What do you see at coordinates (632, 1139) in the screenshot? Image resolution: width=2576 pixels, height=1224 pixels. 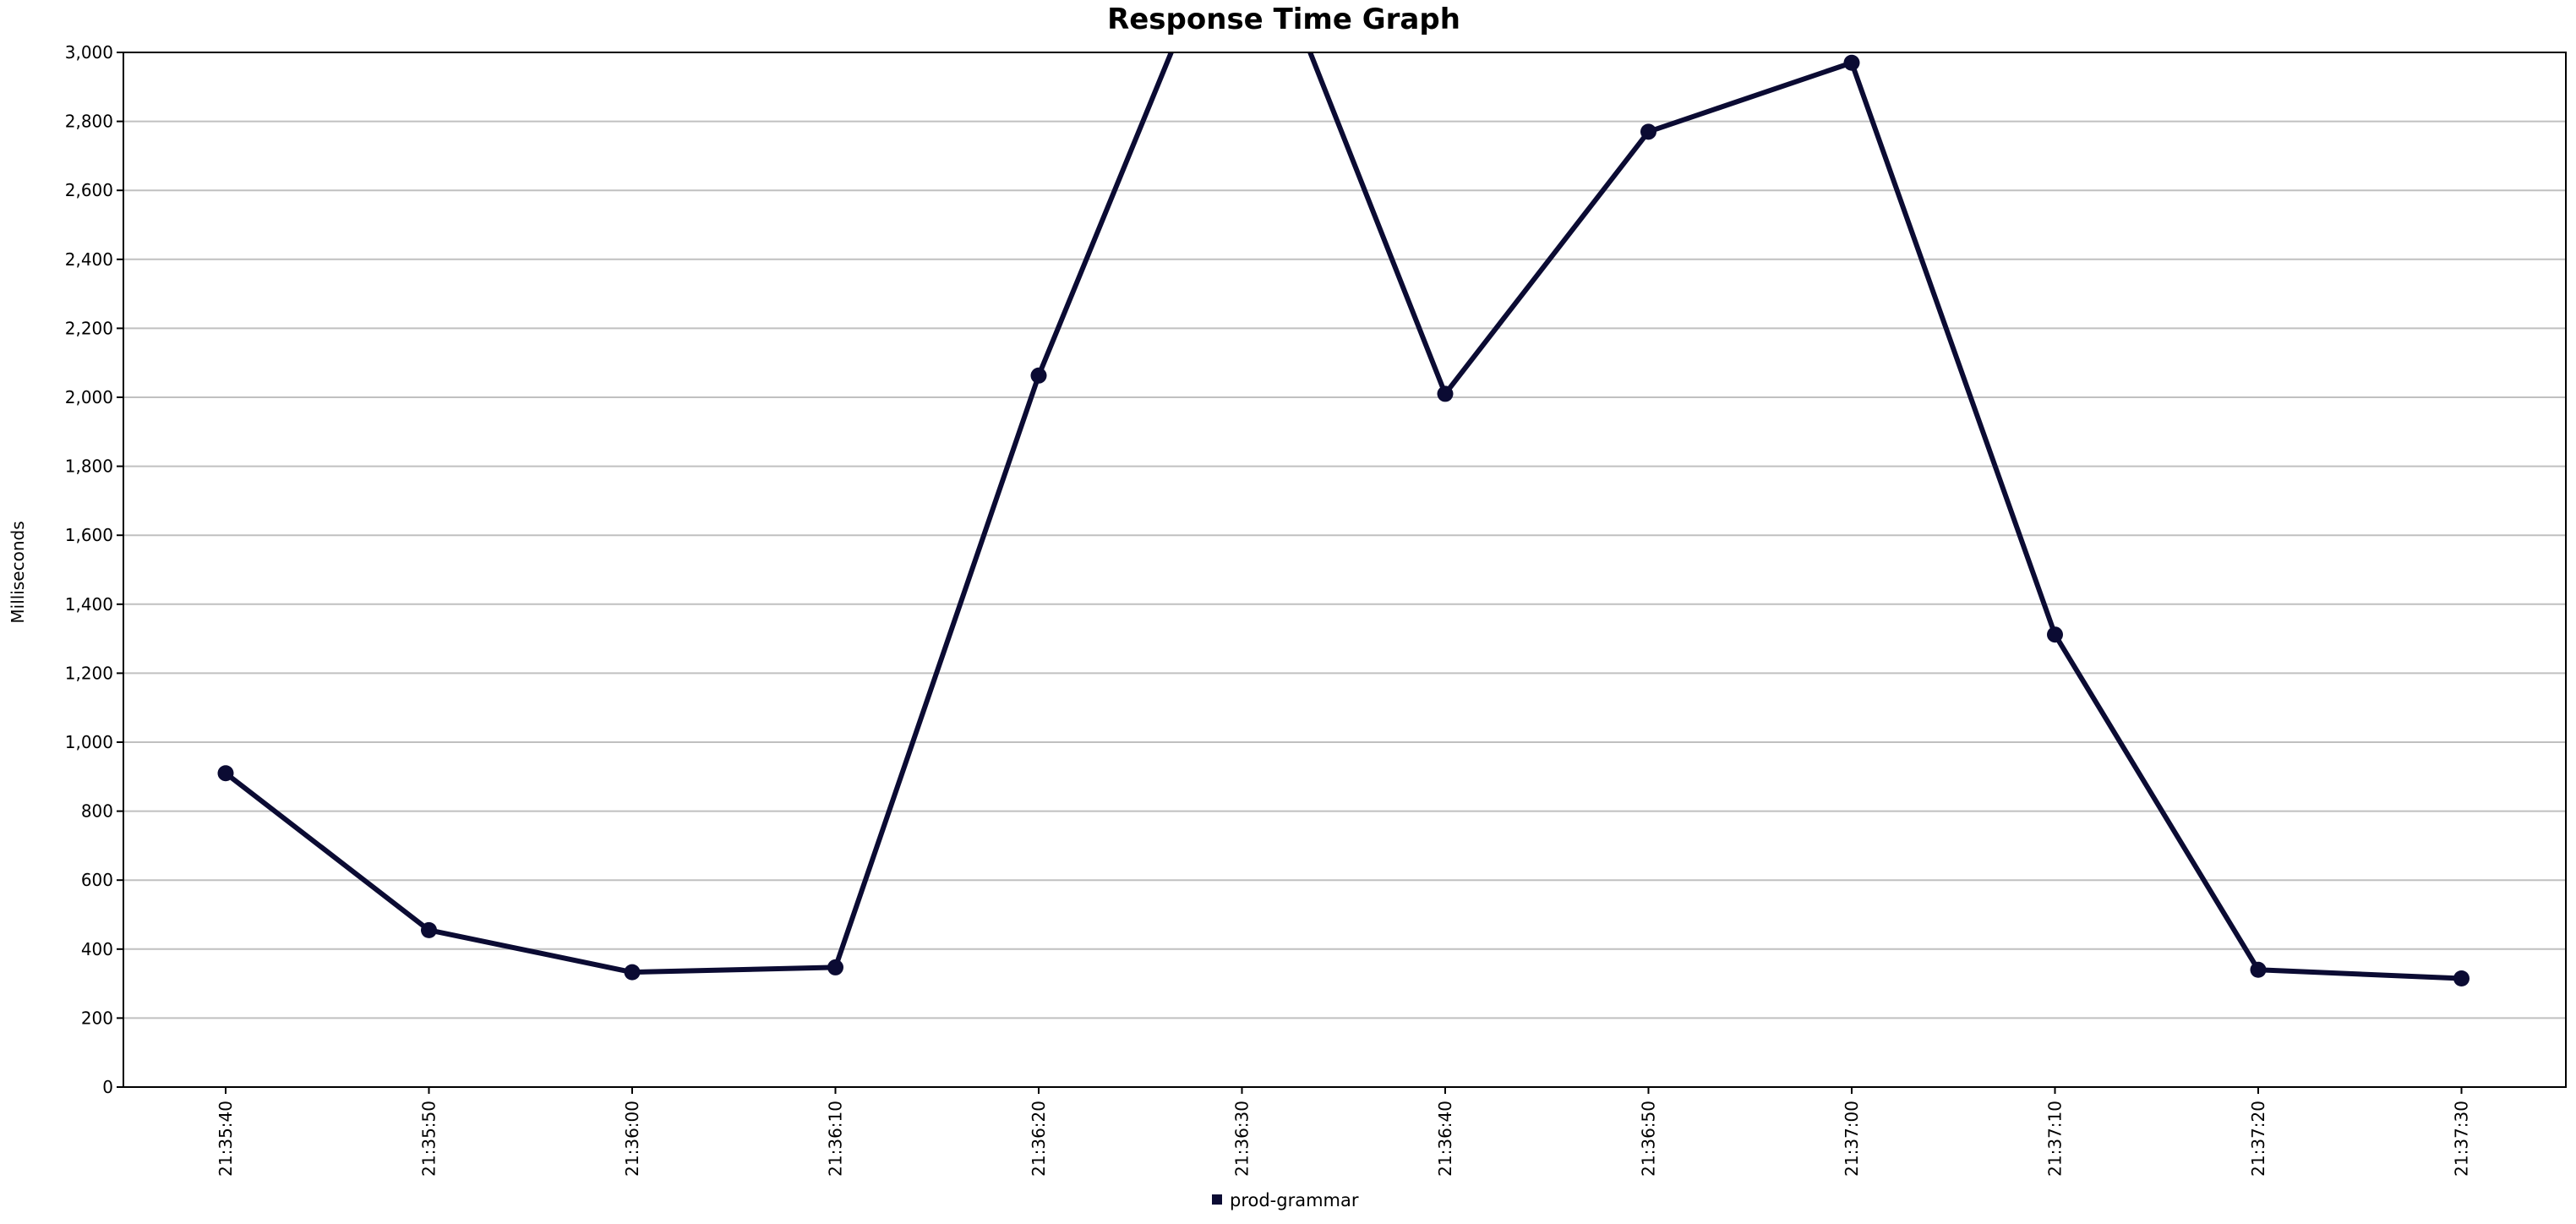 I see `x-tick-label: 21:36:00` at bounding box center [632, 1139].